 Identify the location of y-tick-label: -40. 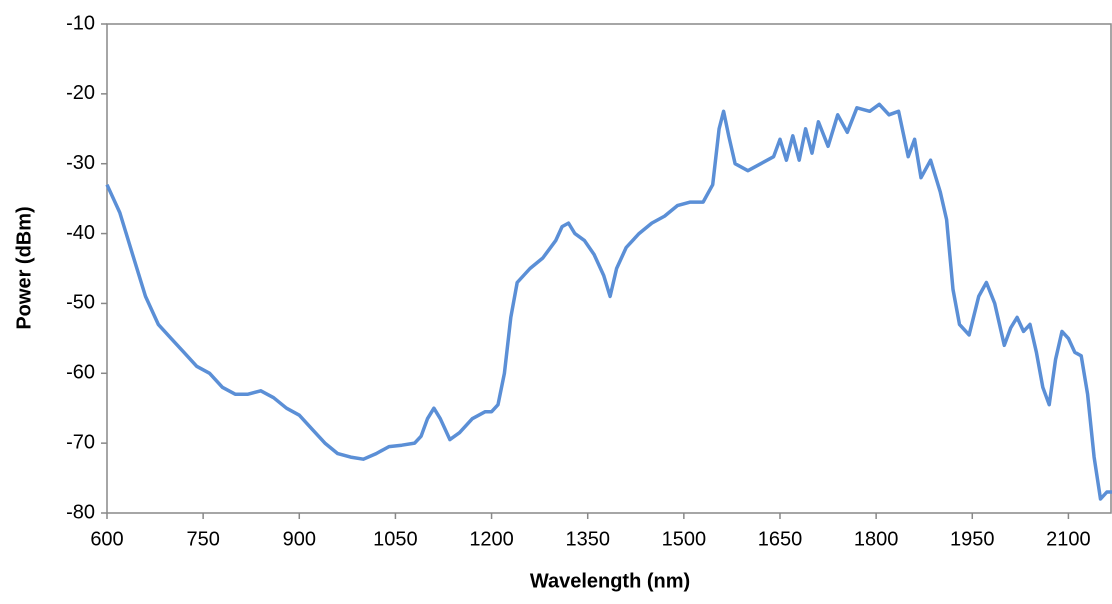
(80, 233).